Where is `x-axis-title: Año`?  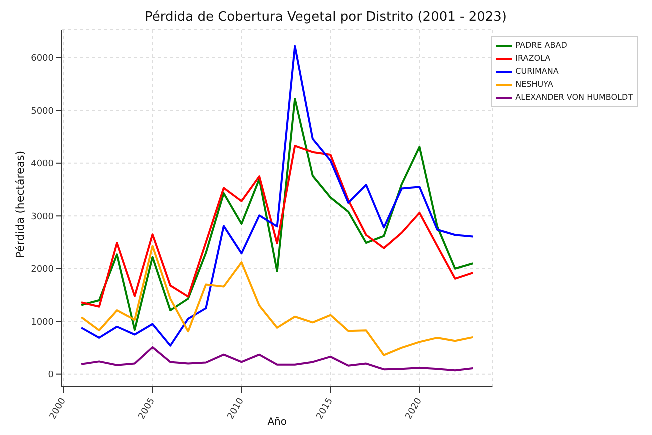 x-axis-title: Año is located at coordinates (277, 422).